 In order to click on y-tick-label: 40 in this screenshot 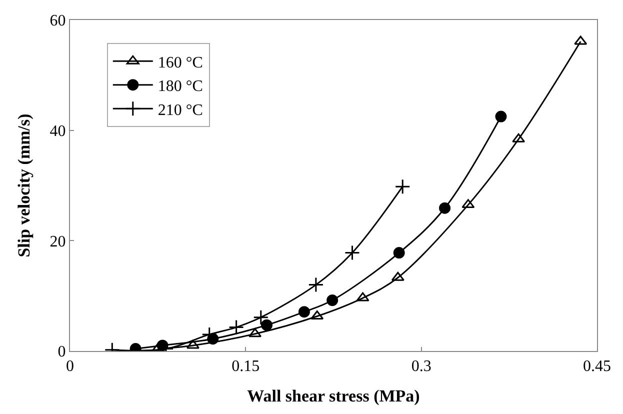, I will do `click(58, 131)`.